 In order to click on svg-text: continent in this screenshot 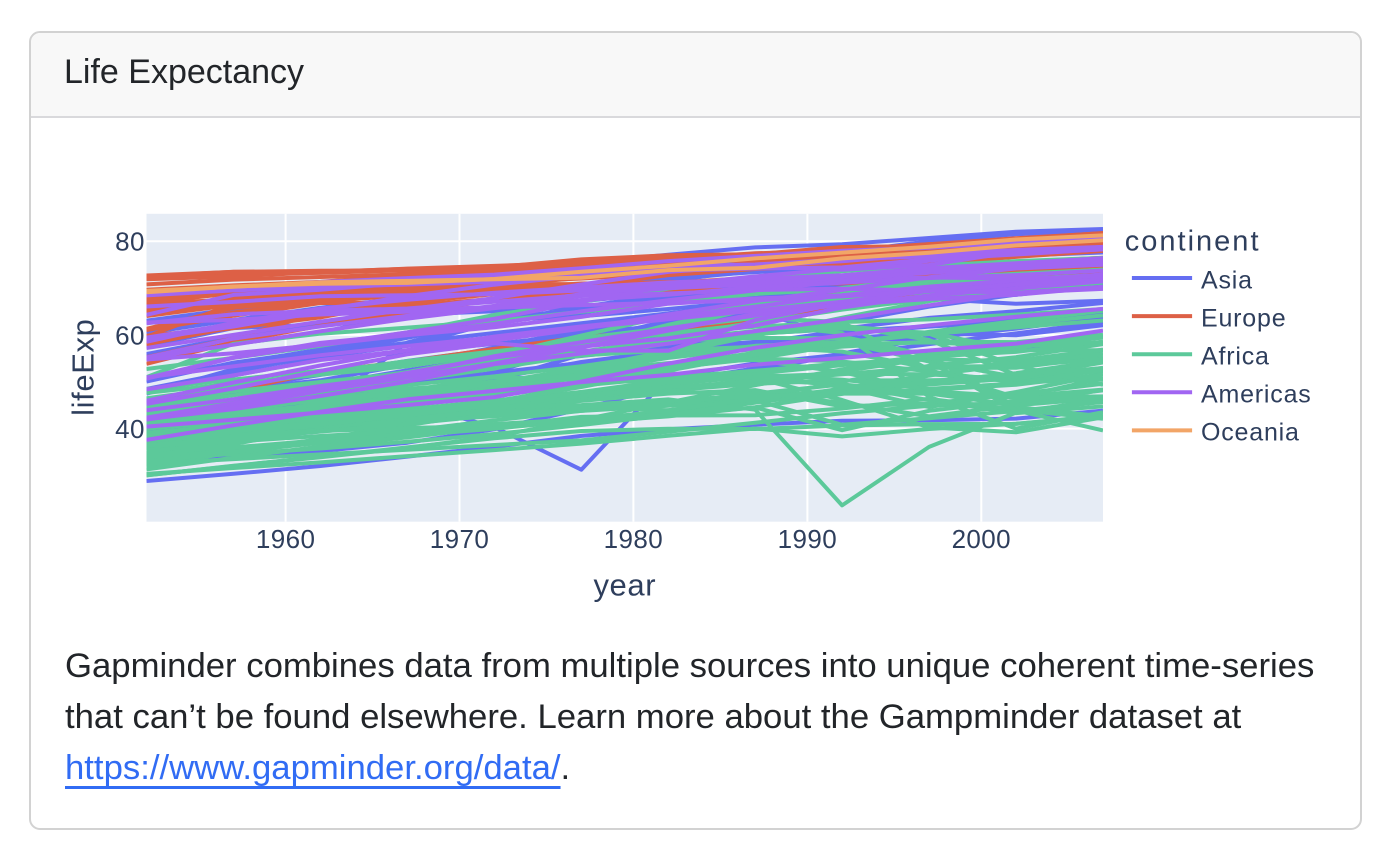, I will do `click(1193, 241)`.